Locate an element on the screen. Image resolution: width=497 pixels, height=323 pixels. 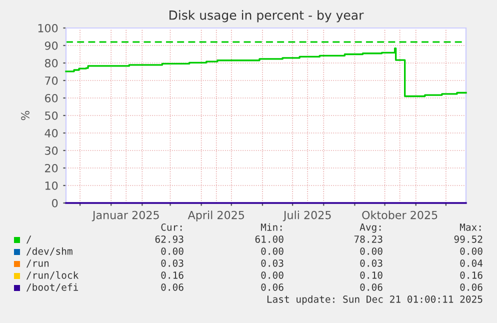
legend-label: /run is located at coordinates (37, 264).